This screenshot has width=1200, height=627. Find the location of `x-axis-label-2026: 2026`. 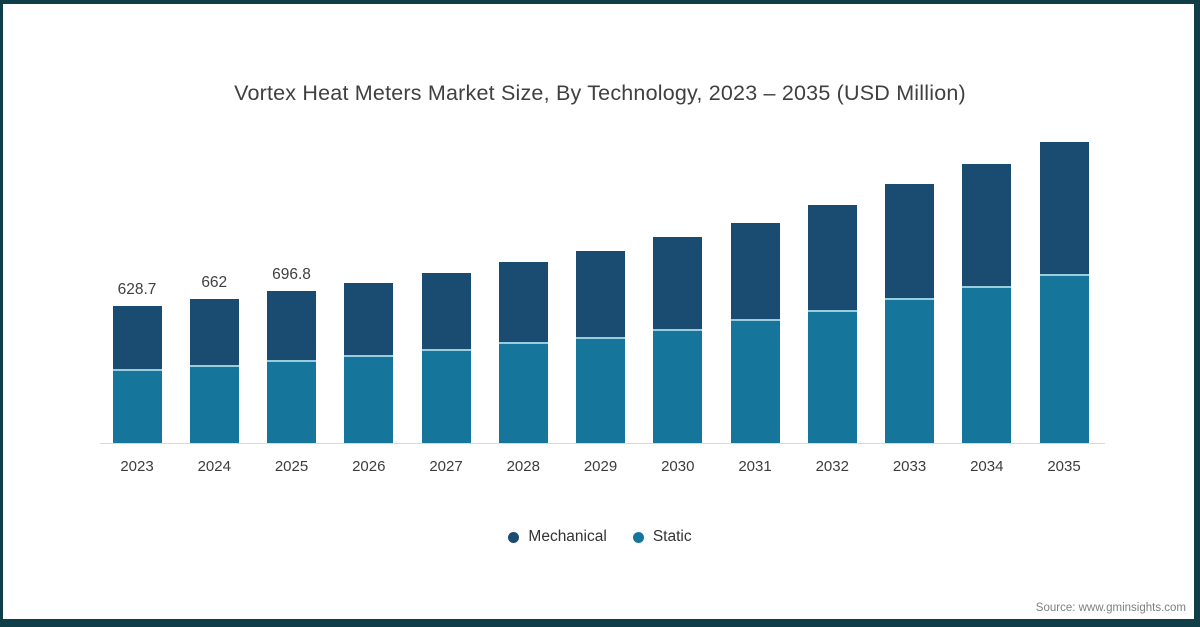

x-axis-label-2026: 2026 is located at coordinates (369, 466).